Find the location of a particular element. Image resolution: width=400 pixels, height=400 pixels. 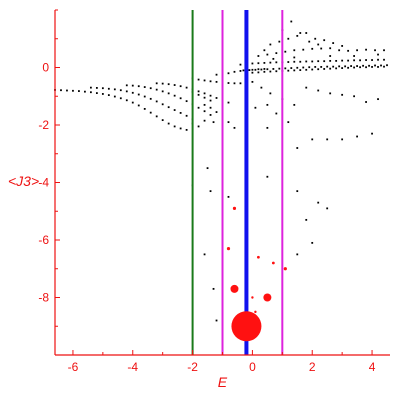

x-tick-label: -6 is located at coordinates (73, 367).